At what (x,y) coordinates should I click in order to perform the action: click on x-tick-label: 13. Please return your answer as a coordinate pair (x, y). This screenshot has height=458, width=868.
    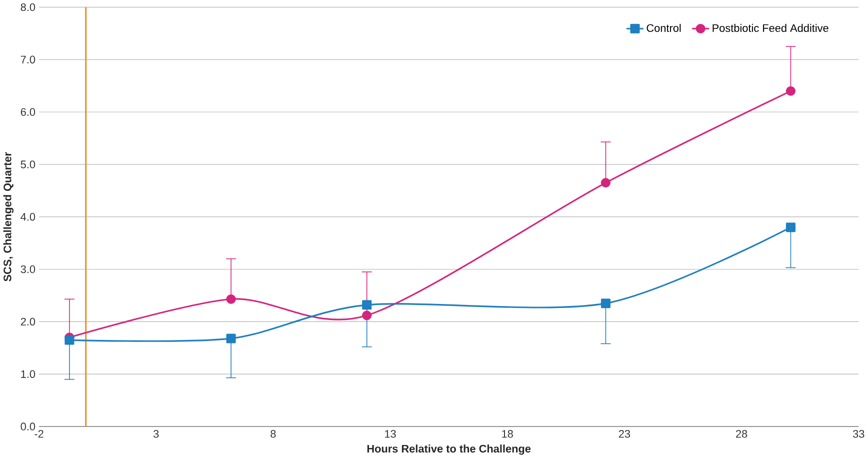
    Looking at the image, I should click on (390, 434).